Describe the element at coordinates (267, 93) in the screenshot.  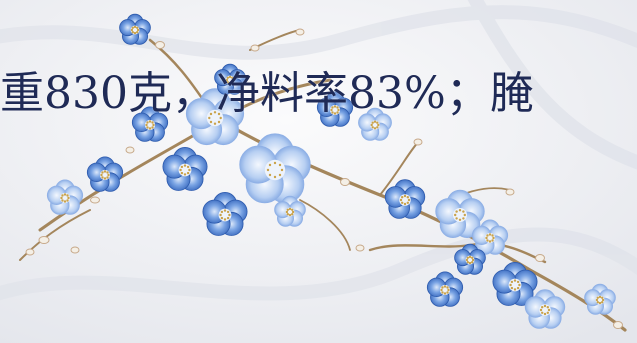
I see `caption-text: 重830克，净料率83%；腌` at that location.